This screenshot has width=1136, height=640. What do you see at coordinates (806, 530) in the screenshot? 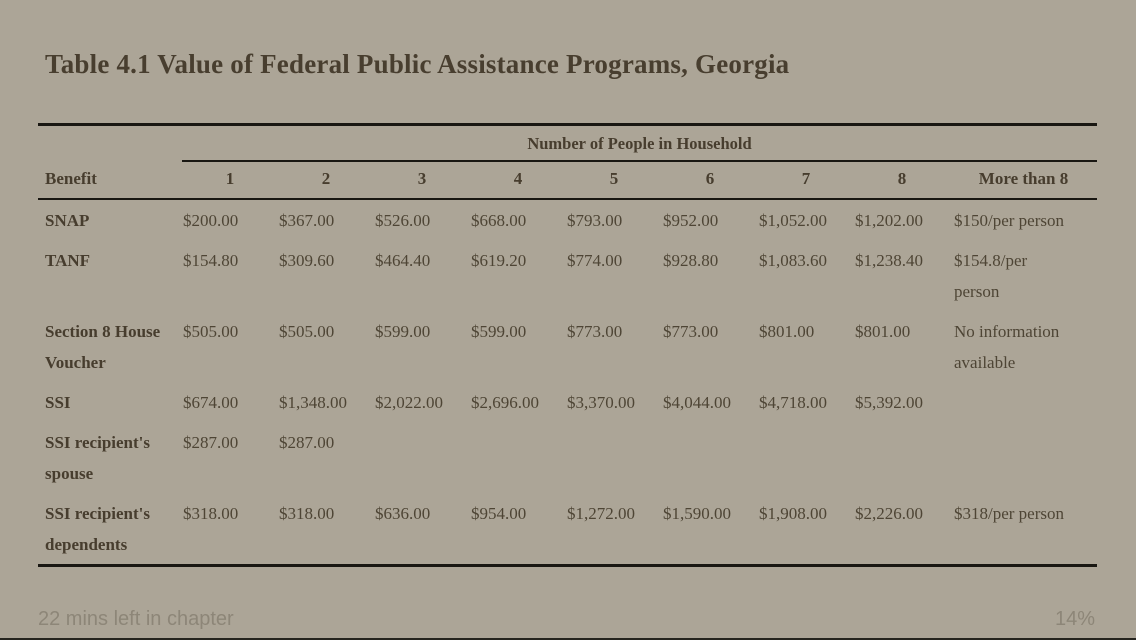
I see `value-cell: $1,908.00` at bounding box center [806, 530].